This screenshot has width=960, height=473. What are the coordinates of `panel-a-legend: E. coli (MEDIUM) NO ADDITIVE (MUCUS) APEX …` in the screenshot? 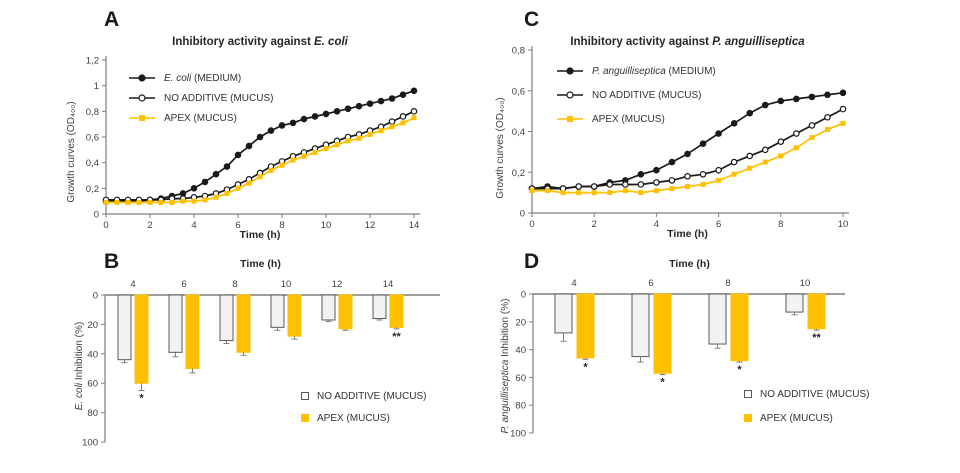 It's located at (200, 98).